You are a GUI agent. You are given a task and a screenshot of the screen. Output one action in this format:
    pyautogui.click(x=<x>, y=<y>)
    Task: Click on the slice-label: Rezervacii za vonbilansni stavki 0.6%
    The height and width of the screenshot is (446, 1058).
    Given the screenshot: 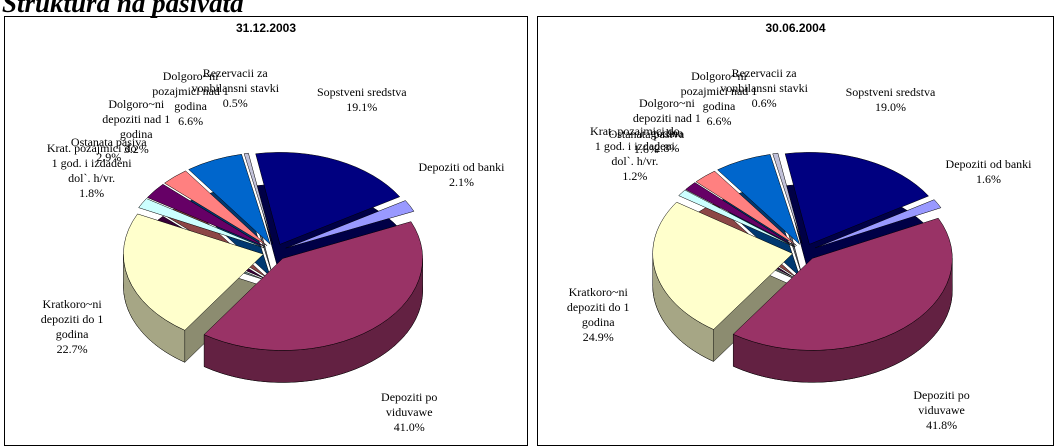 What is the action you would take?
    pyautogui.click(x=764, y=88)
    